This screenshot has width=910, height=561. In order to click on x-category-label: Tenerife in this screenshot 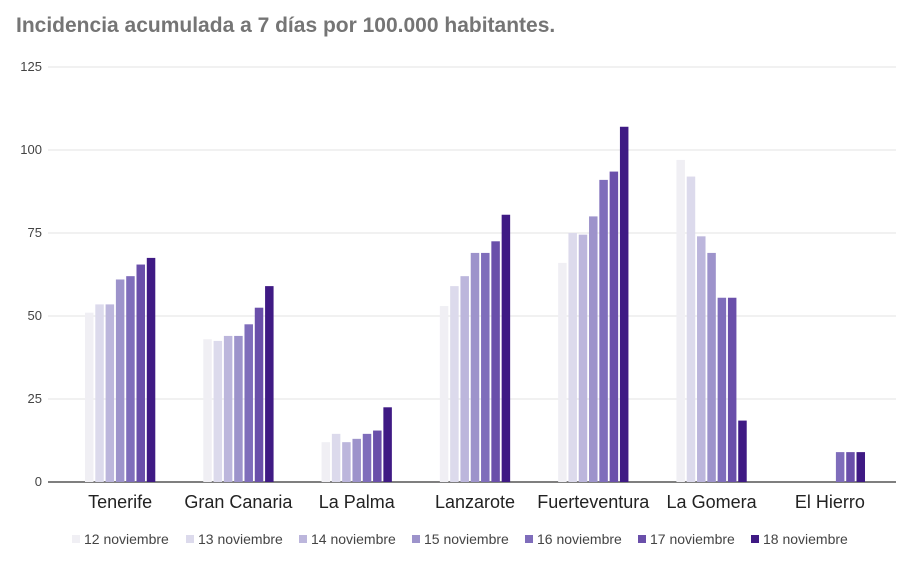, I will do `click(120, 502)`.